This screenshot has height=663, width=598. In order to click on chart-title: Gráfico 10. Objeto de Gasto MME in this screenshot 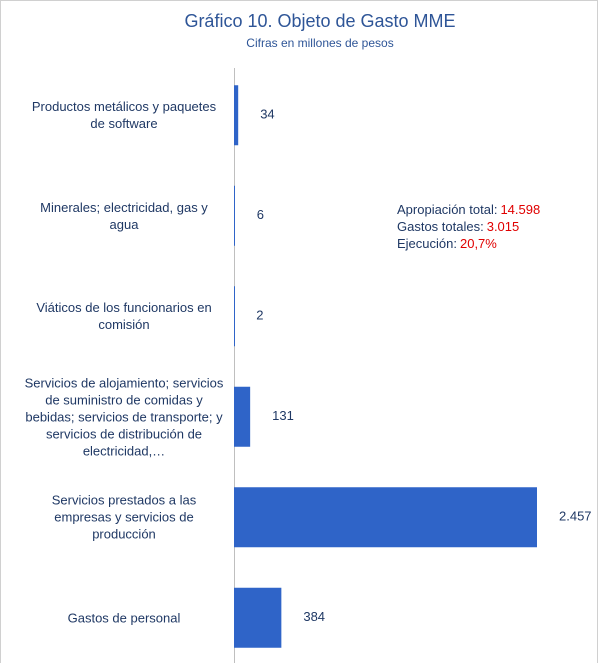, I will do `click(319, 21)`.